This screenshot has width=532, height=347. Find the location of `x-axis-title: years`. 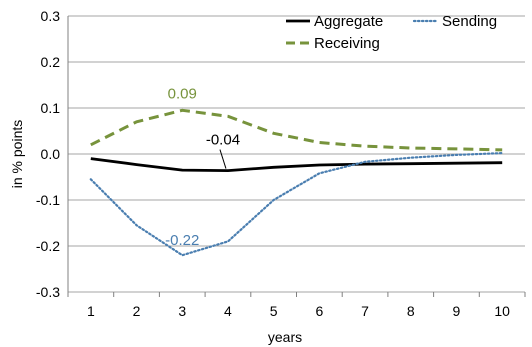

x-axis-title: years is located at coordinates (285, 337).